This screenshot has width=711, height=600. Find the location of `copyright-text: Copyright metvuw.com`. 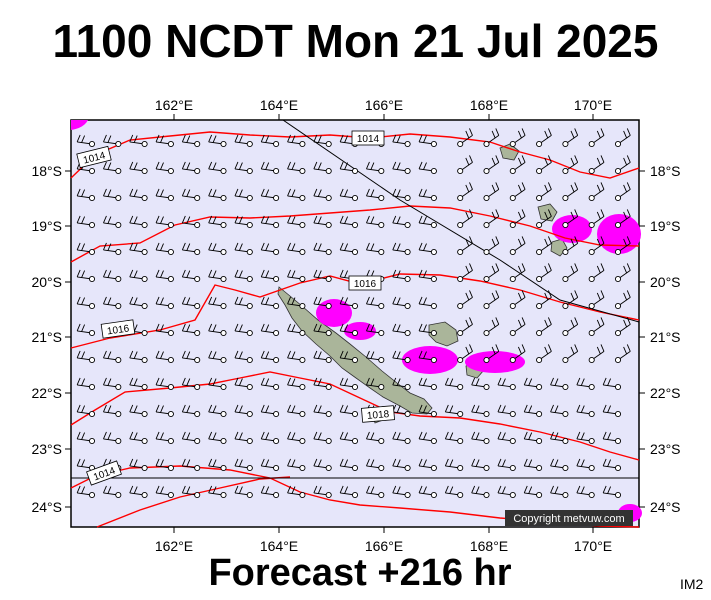

copyright-text: Copyright metvuw.com is located at coordinates (568, 519).